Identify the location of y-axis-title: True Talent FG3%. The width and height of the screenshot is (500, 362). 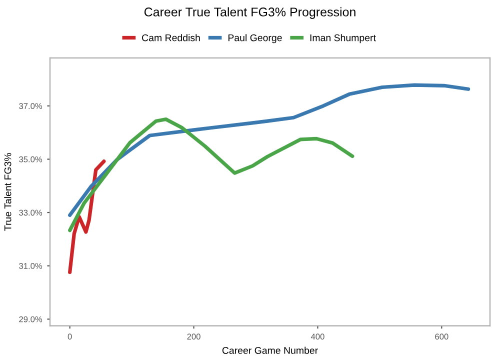
(8, 192).